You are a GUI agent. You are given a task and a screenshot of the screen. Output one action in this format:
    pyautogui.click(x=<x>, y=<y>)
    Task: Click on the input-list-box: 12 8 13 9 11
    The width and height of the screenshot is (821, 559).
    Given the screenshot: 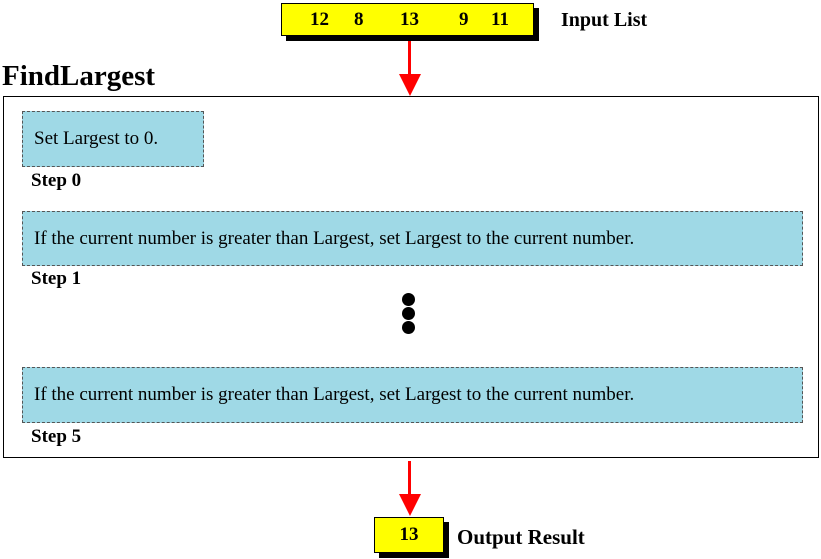 What is the action you would take?
    pyautogui.click(x=407, y=19)
    